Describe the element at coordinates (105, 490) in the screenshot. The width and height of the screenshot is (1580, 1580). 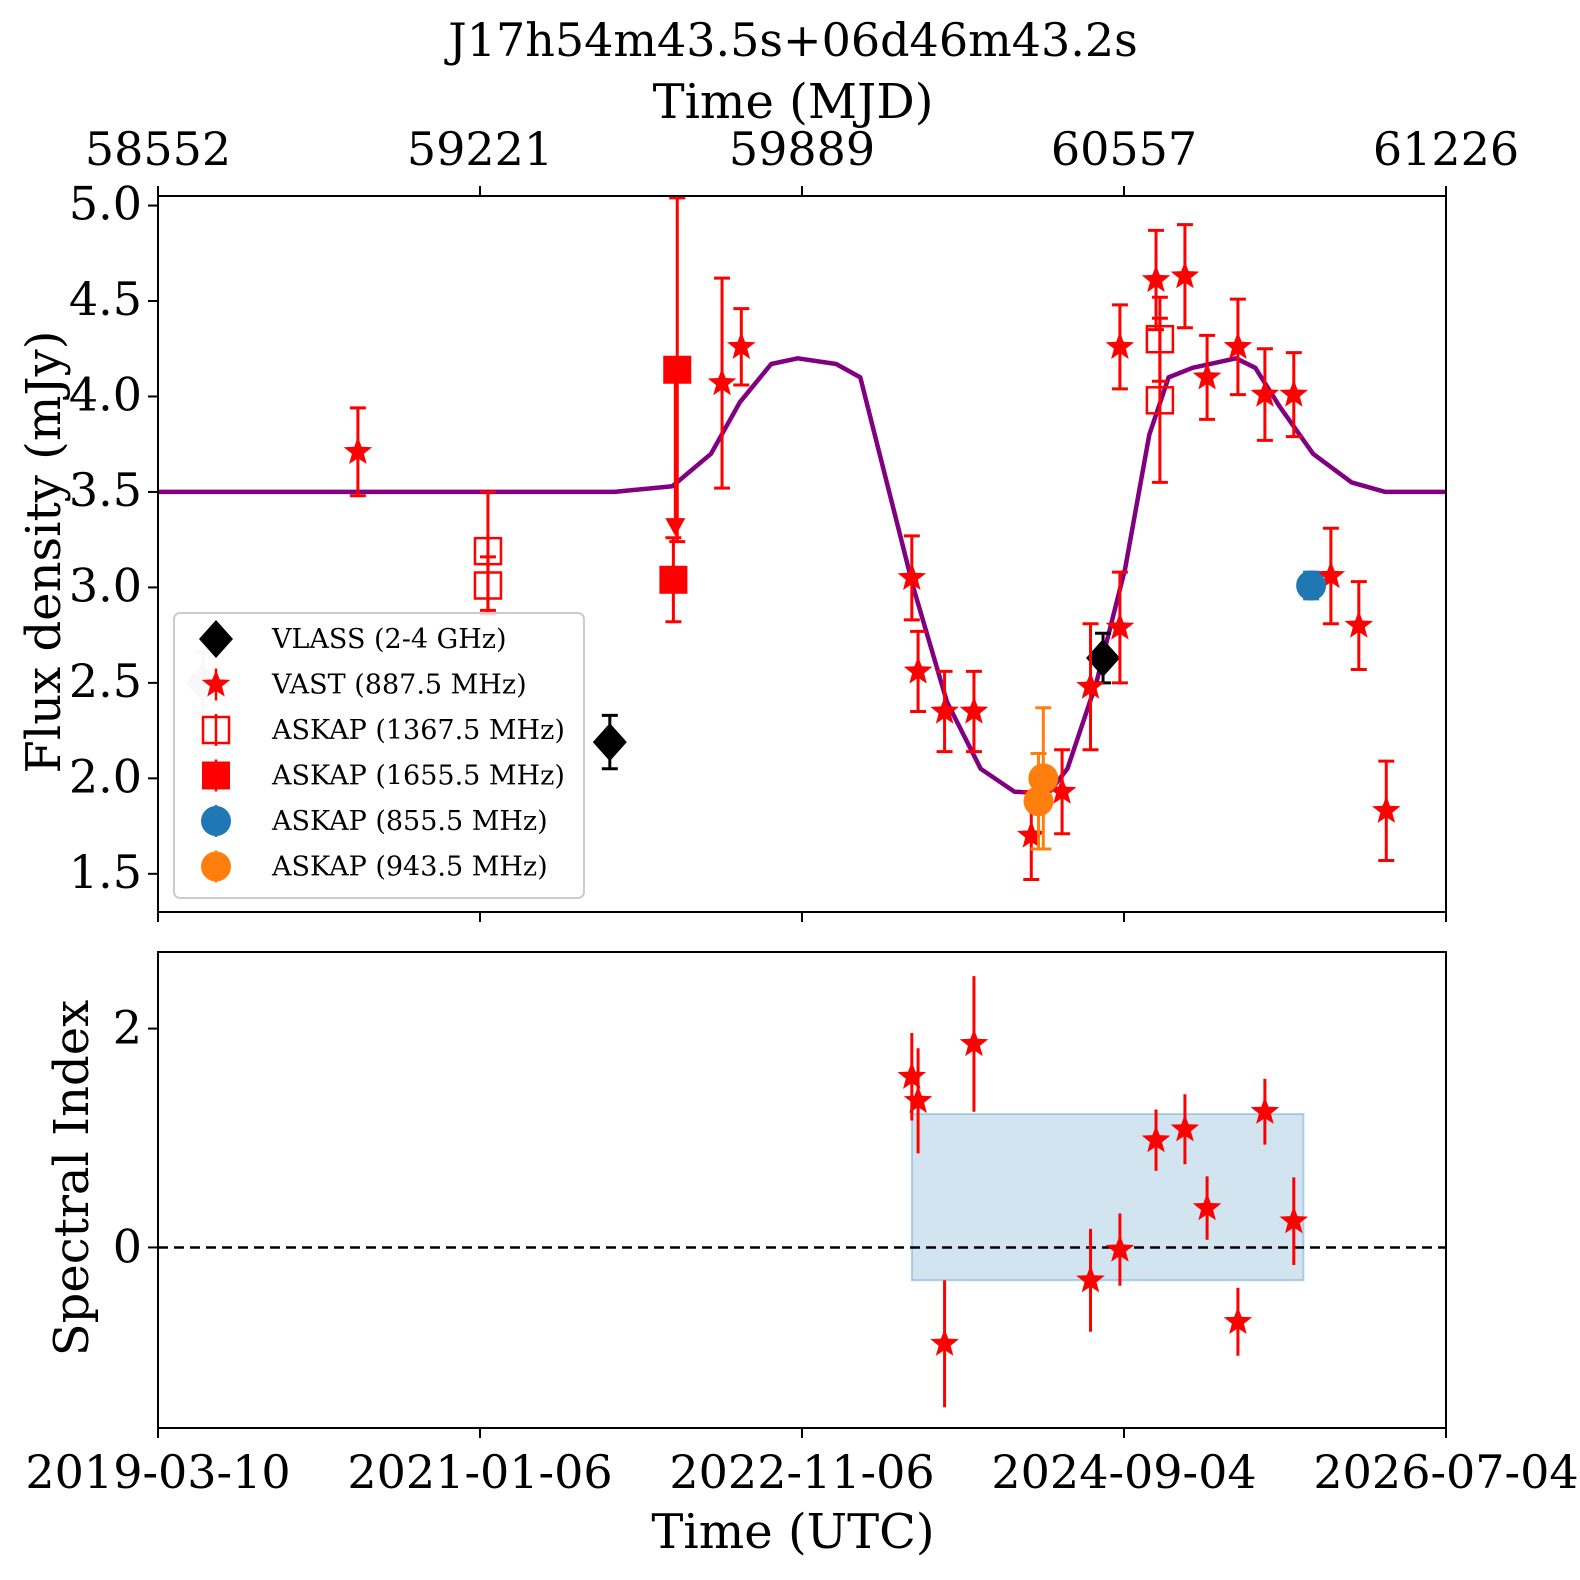
I see `flux-y-tick-label: 3.5` at that location.